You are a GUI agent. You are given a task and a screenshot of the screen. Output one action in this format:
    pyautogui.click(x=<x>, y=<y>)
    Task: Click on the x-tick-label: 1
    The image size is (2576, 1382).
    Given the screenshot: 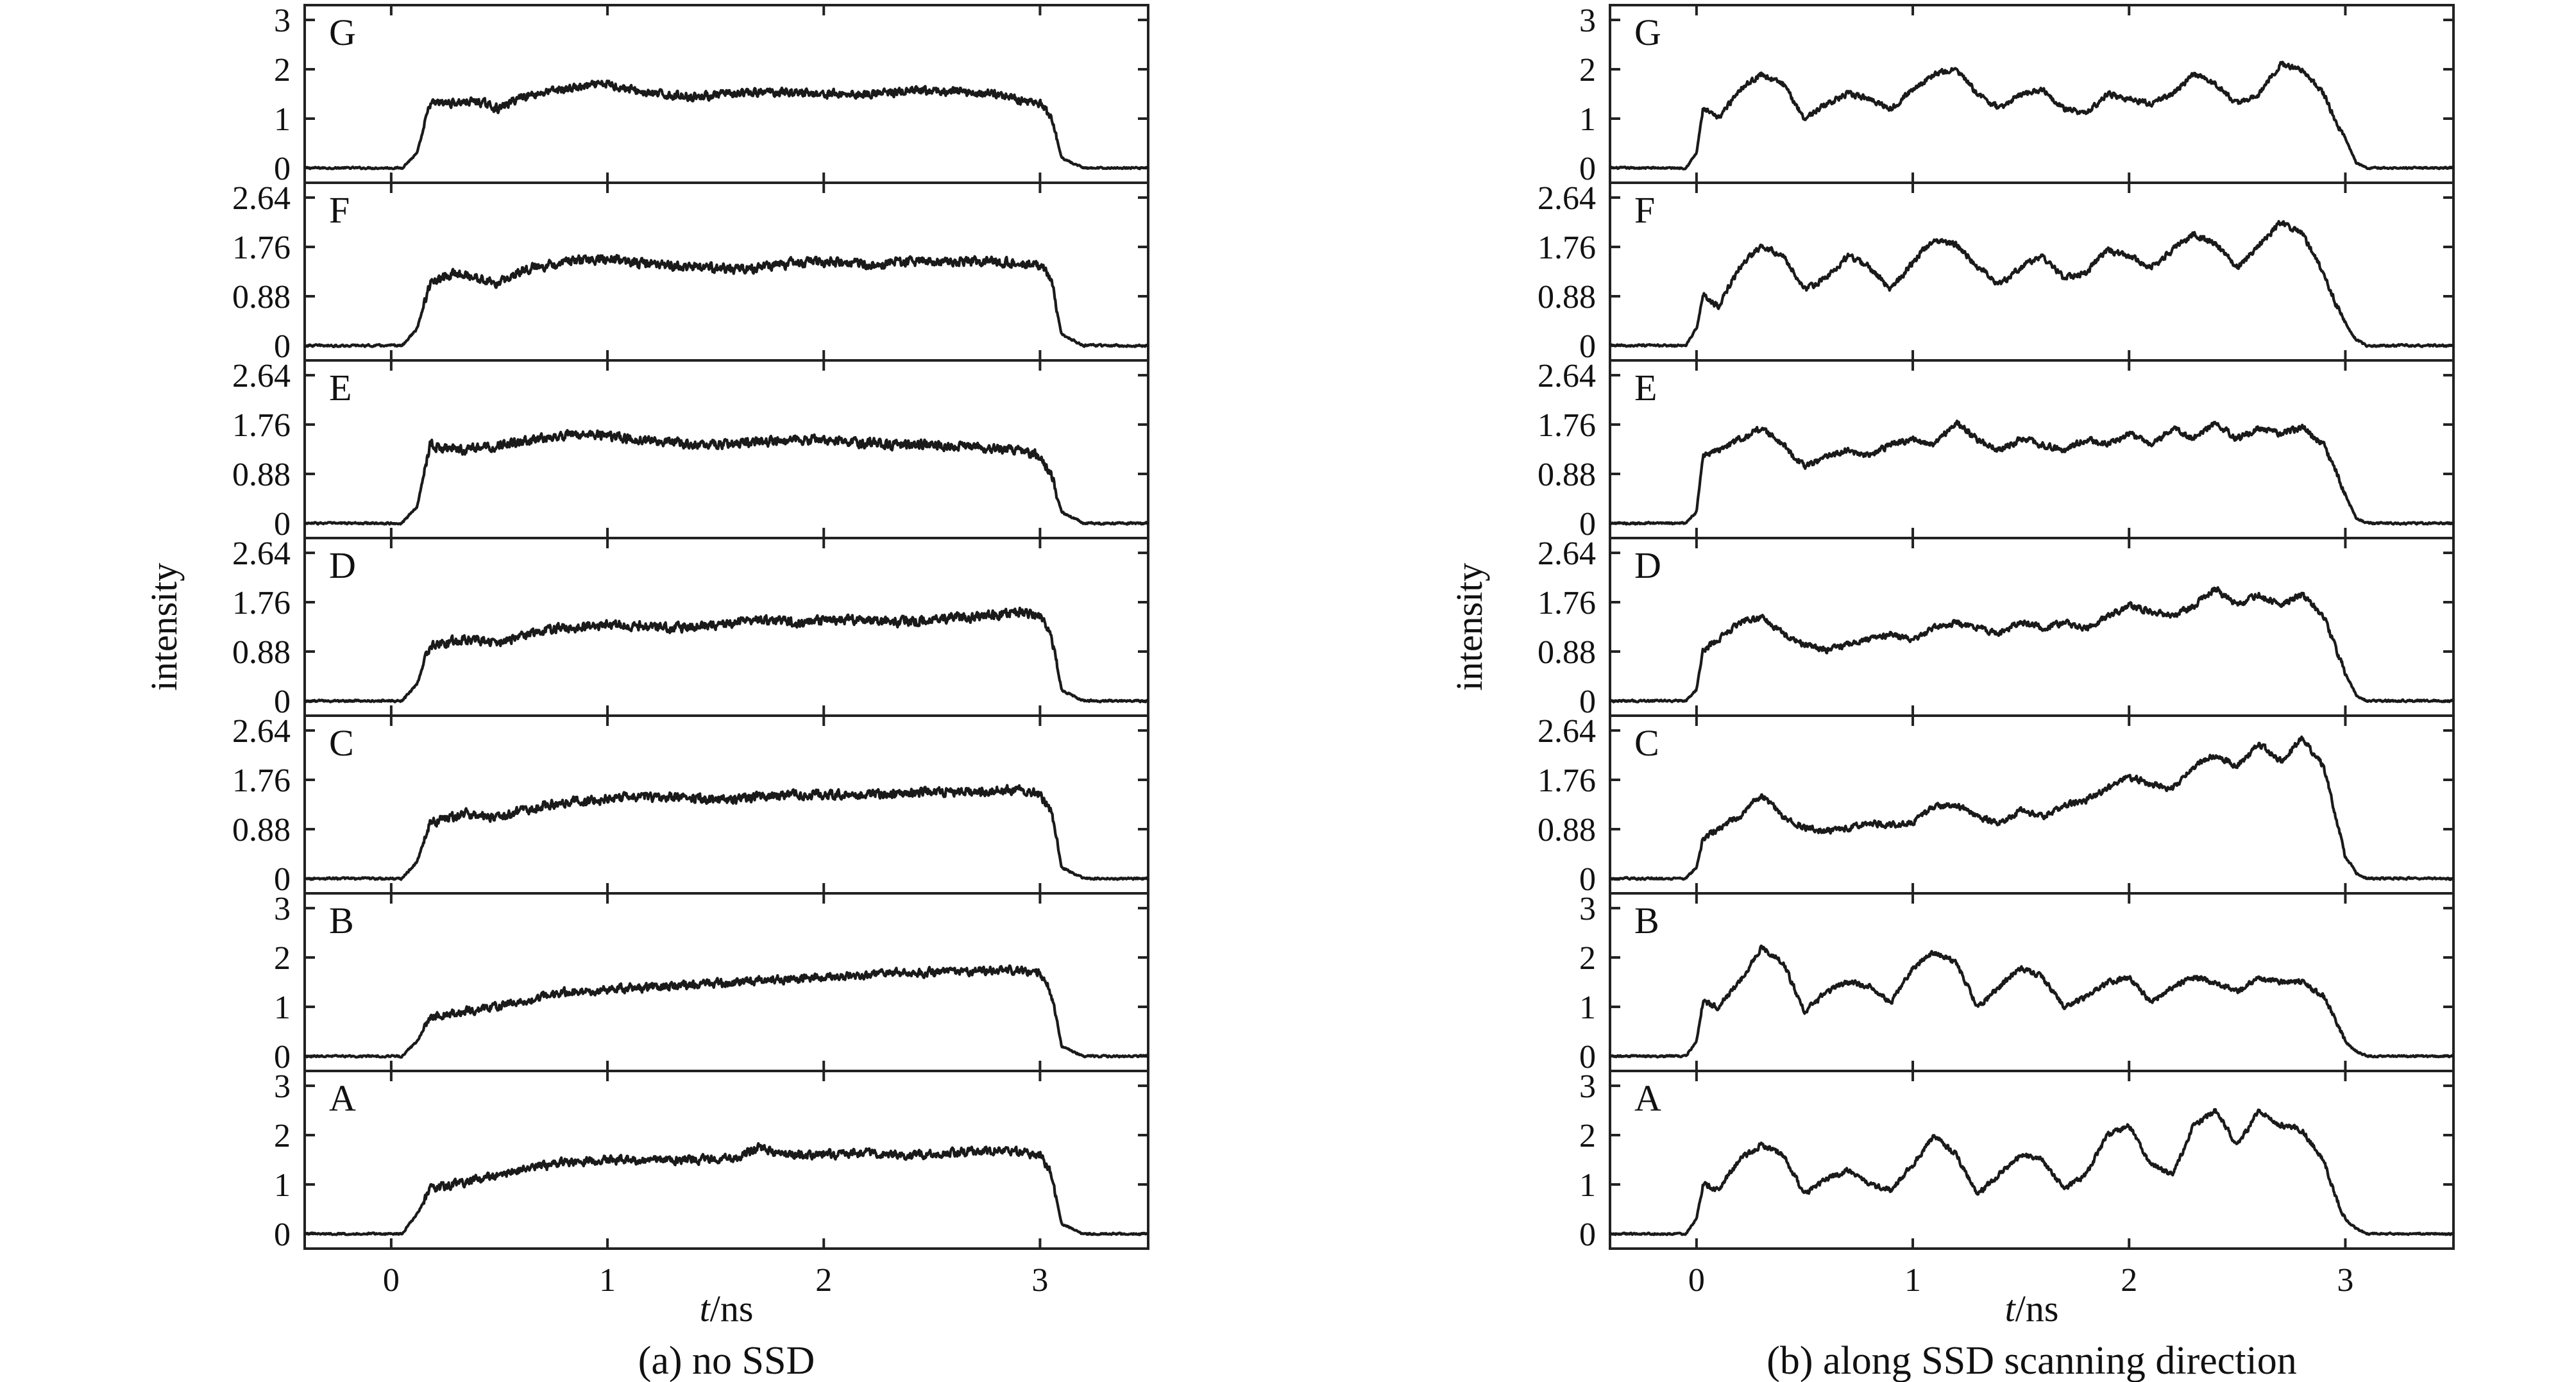 What is the action you would take?
    pyautogui.click(x=1912, y=1280)
    